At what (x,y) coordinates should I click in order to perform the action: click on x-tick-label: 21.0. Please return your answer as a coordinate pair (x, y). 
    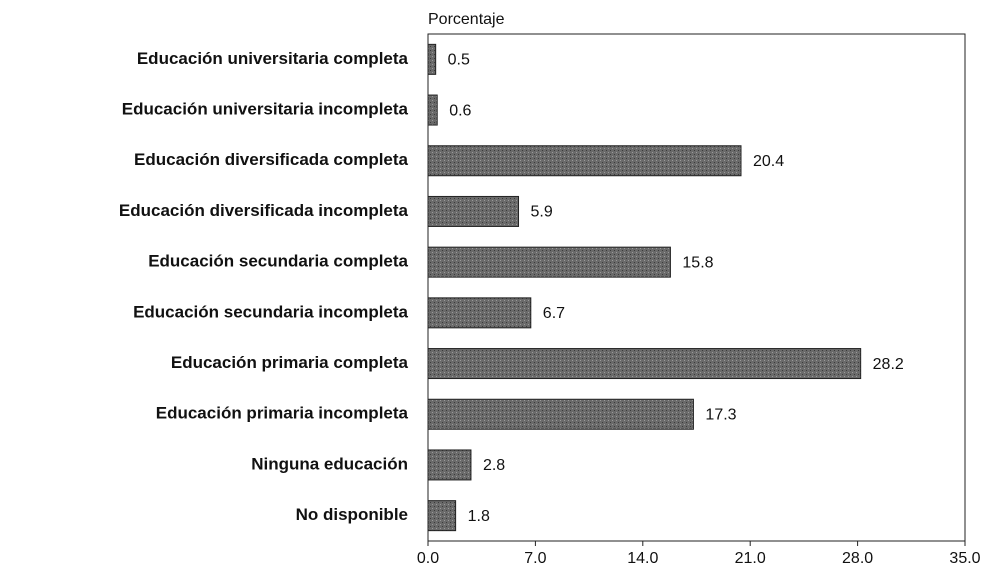
    Looking at the image, I should click on (750, 558).